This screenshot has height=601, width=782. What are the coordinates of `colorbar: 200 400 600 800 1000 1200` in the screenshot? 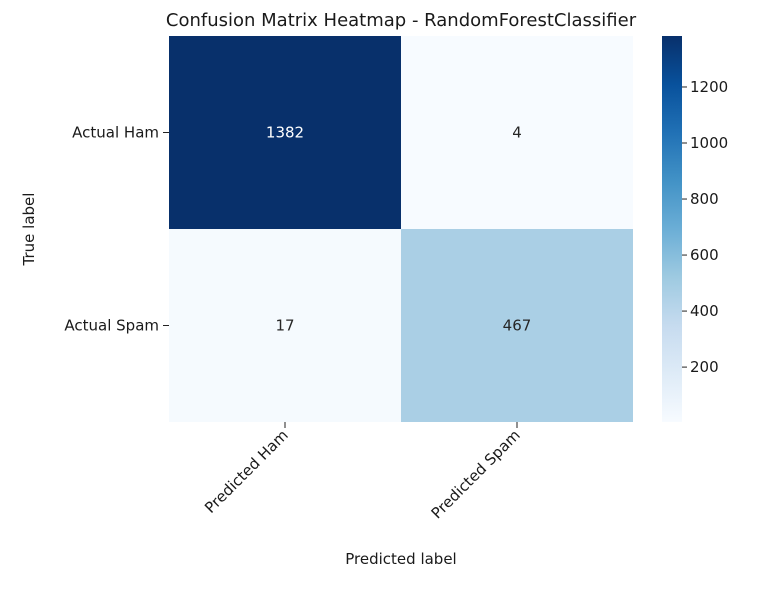 It's located at (695, 229).